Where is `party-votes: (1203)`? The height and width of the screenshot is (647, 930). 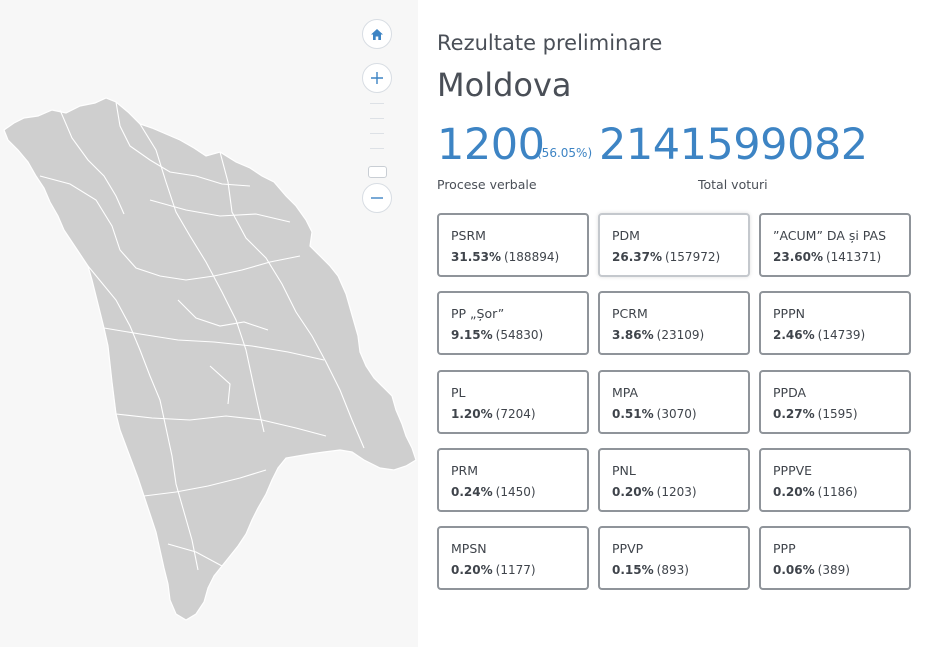
party-votes: (1203) is located at coordinates (676, 492).